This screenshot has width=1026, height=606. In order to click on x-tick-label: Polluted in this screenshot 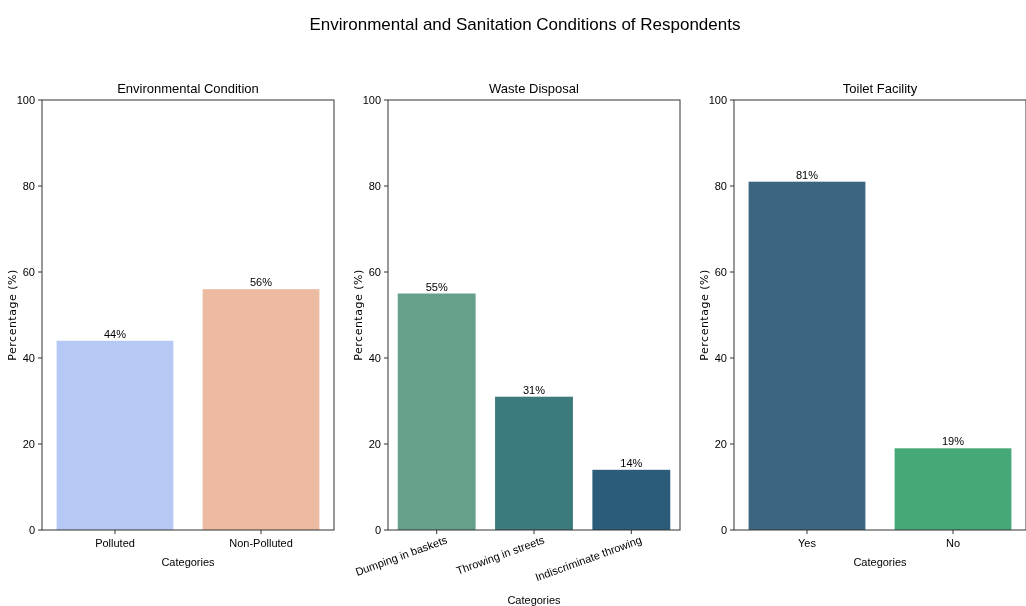, I will do `click(115, 543)`.